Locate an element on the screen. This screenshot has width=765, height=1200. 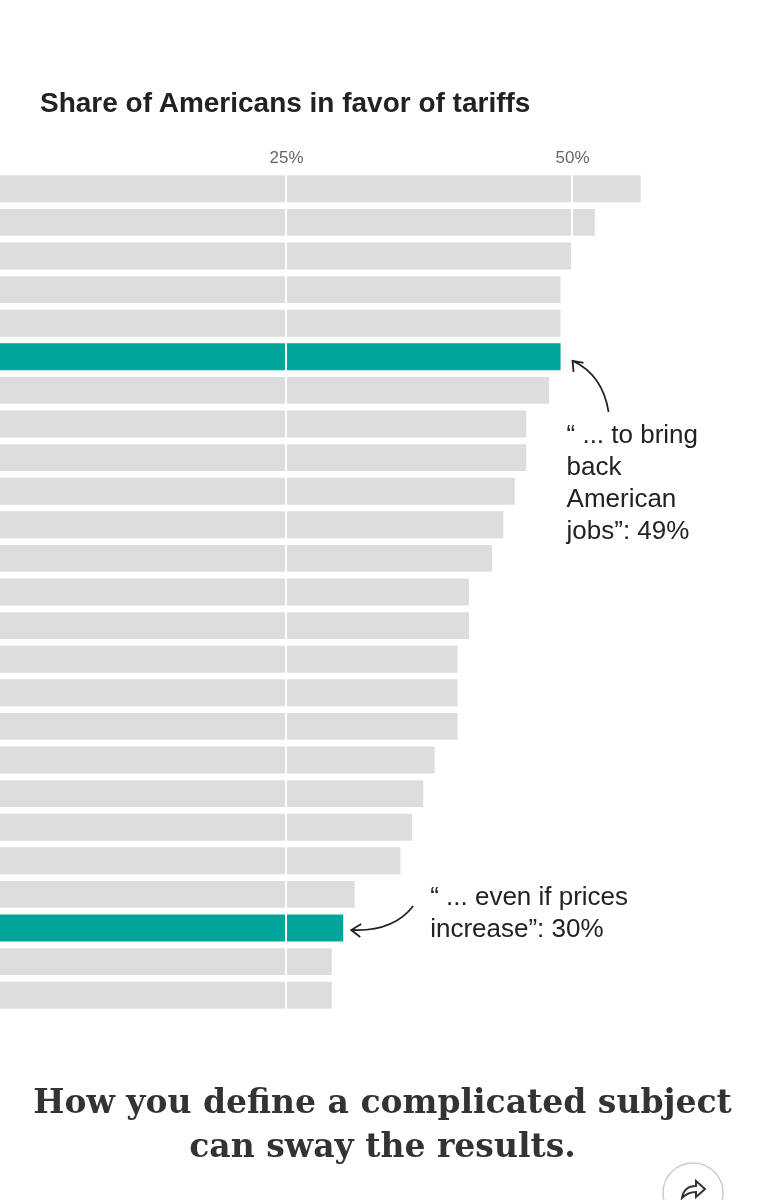
annotation: “ ... to bring back American jobs”: 49% is located at coordinates (631, 482).